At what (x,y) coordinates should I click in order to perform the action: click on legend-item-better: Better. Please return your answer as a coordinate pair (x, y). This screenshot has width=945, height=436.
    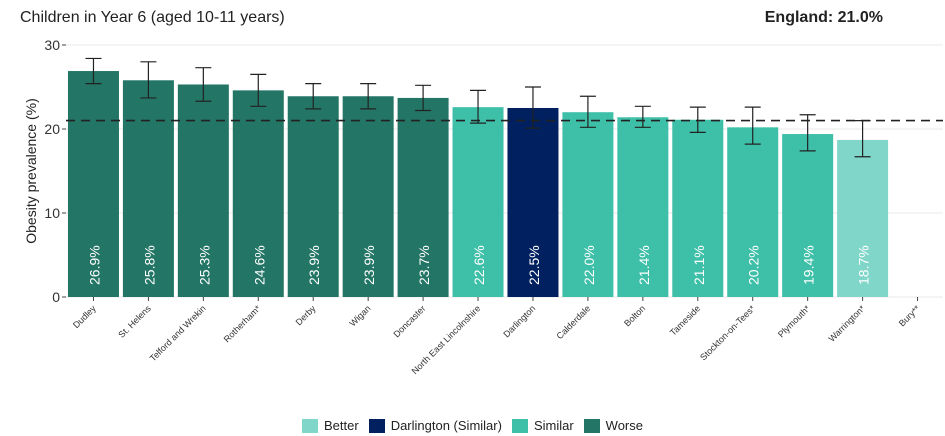
    Looking at the image, I should click on (330, 425).